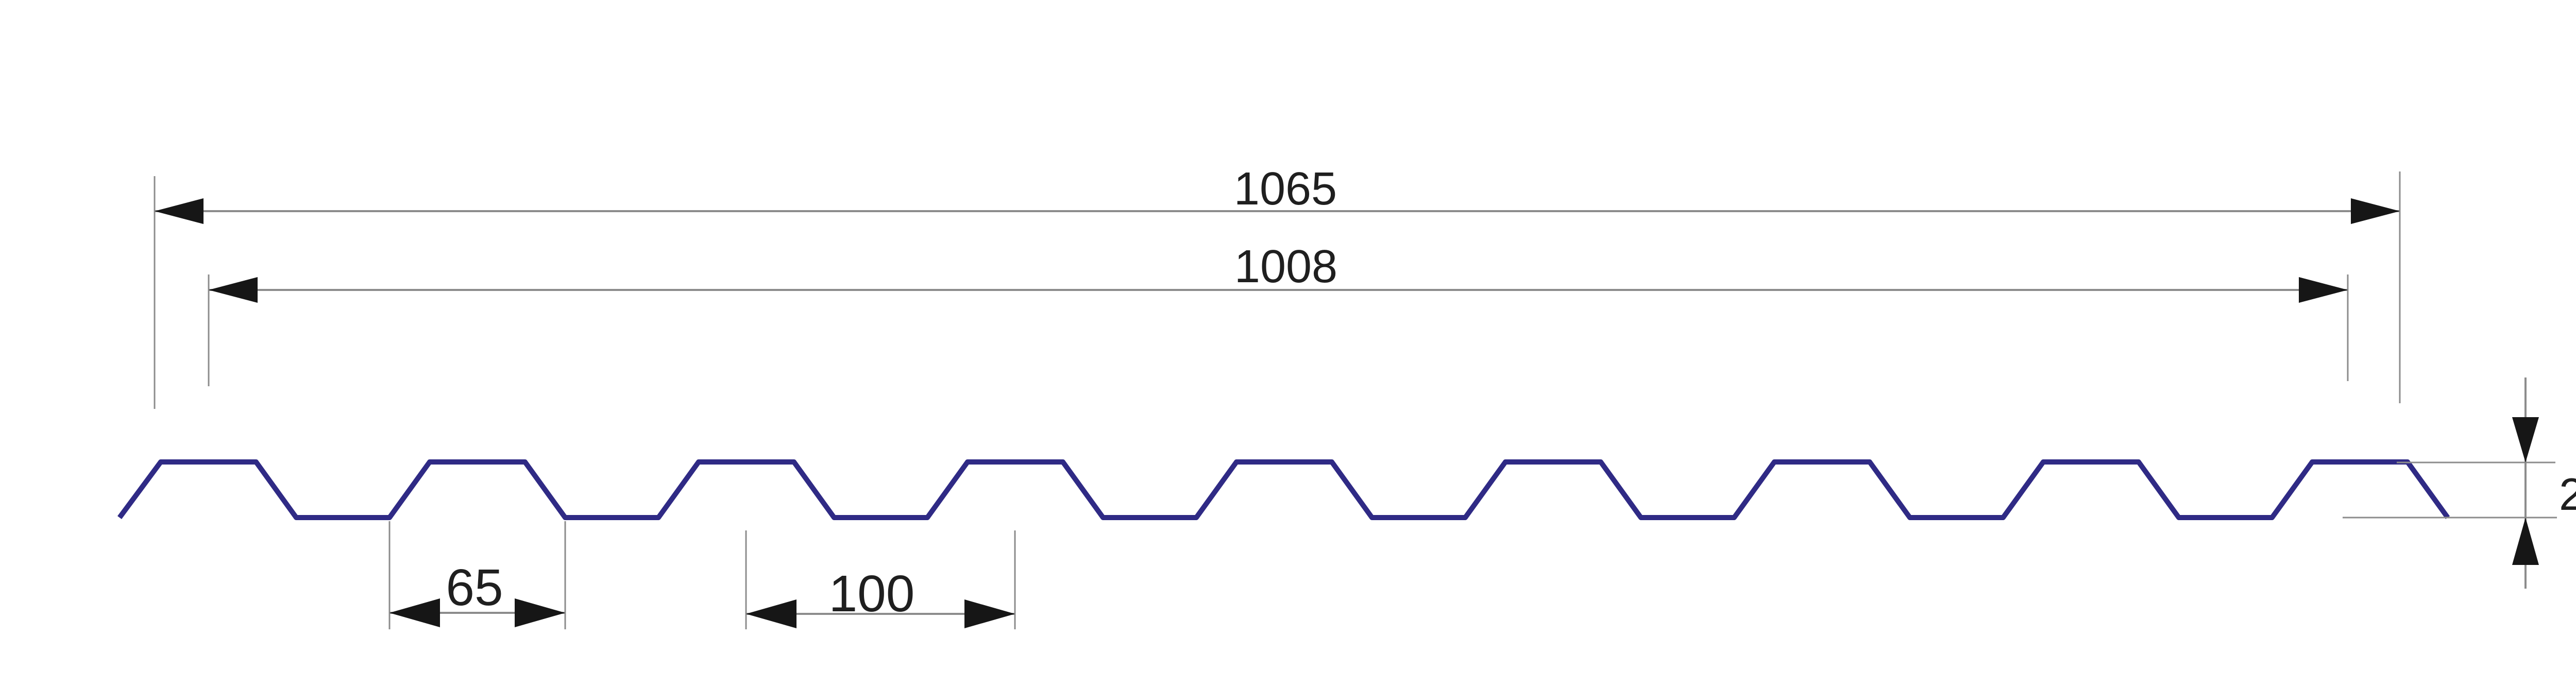  I want to click on dim-working-width-label: 1008, so click(1285, 267).